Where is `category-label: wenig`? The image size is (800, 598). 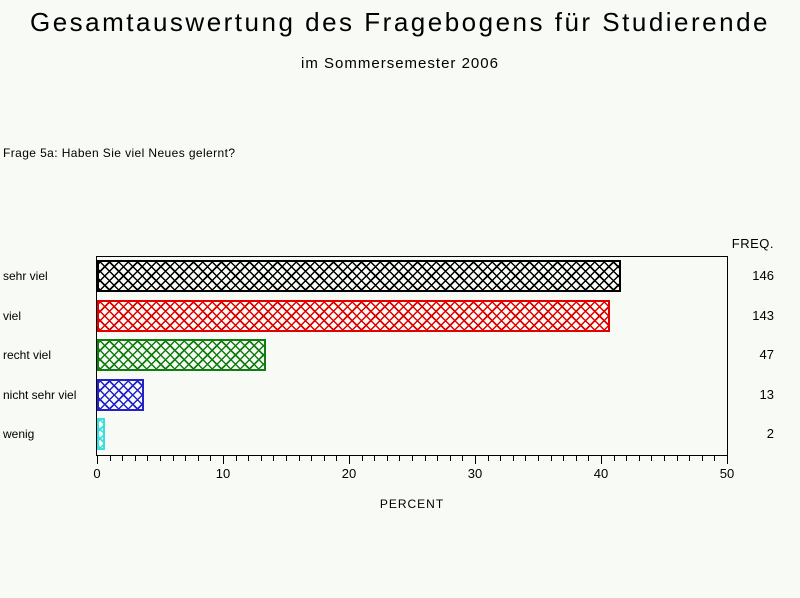 category-label: wenig is located at coordinates (19, 434).